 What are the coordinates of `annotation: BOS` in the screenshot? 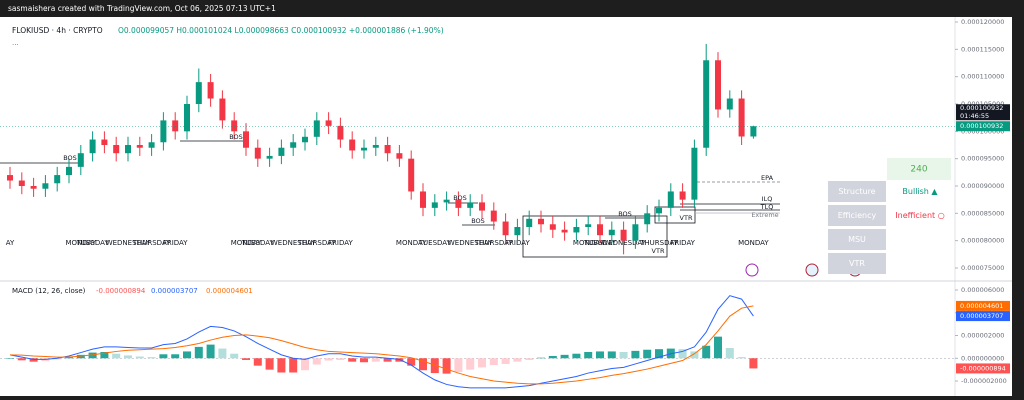 It's located at (70, 158).